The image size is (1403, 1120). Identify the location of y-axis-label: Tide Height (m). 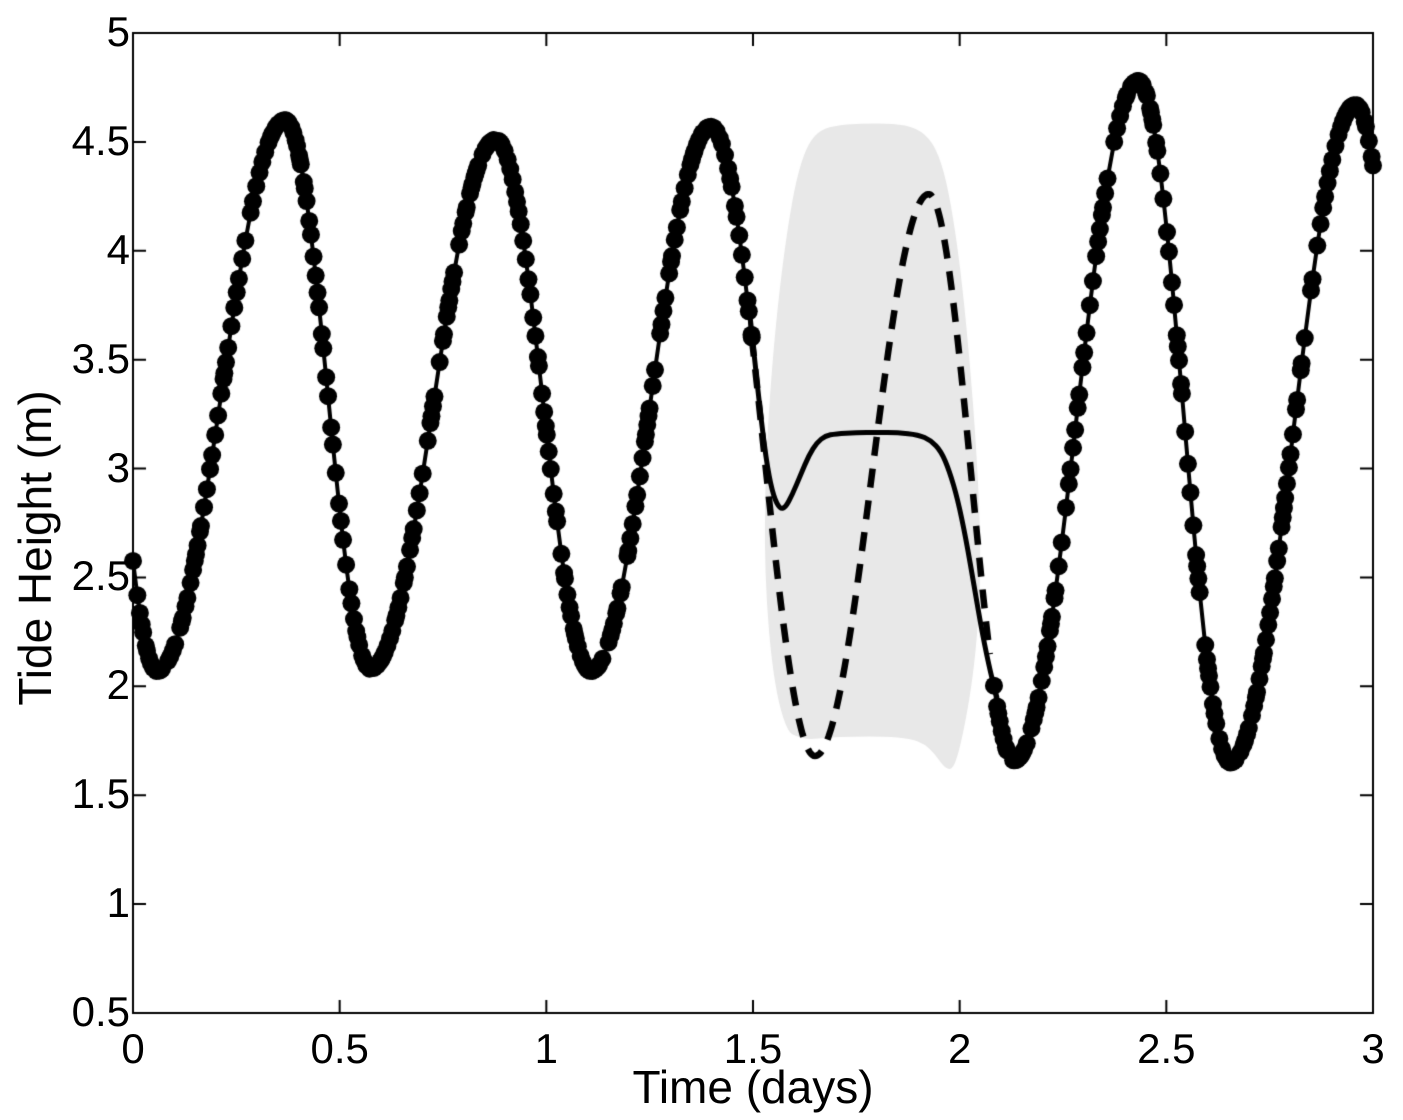
(35, 548).